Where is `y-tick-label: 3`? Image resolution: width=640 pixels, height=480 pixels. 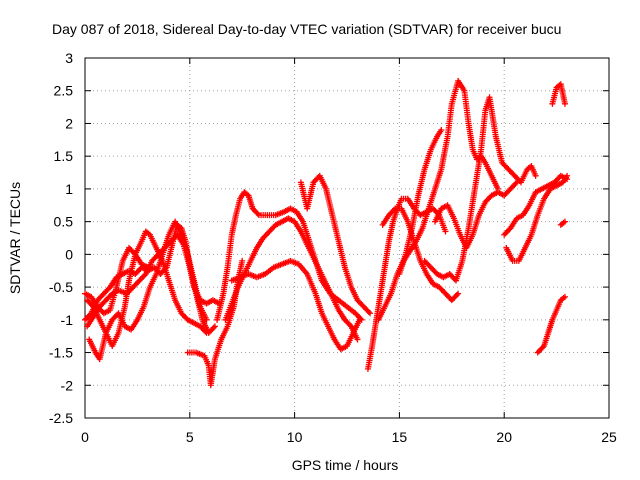
y-tick-label: 3 is located at coordinates (69, 58).